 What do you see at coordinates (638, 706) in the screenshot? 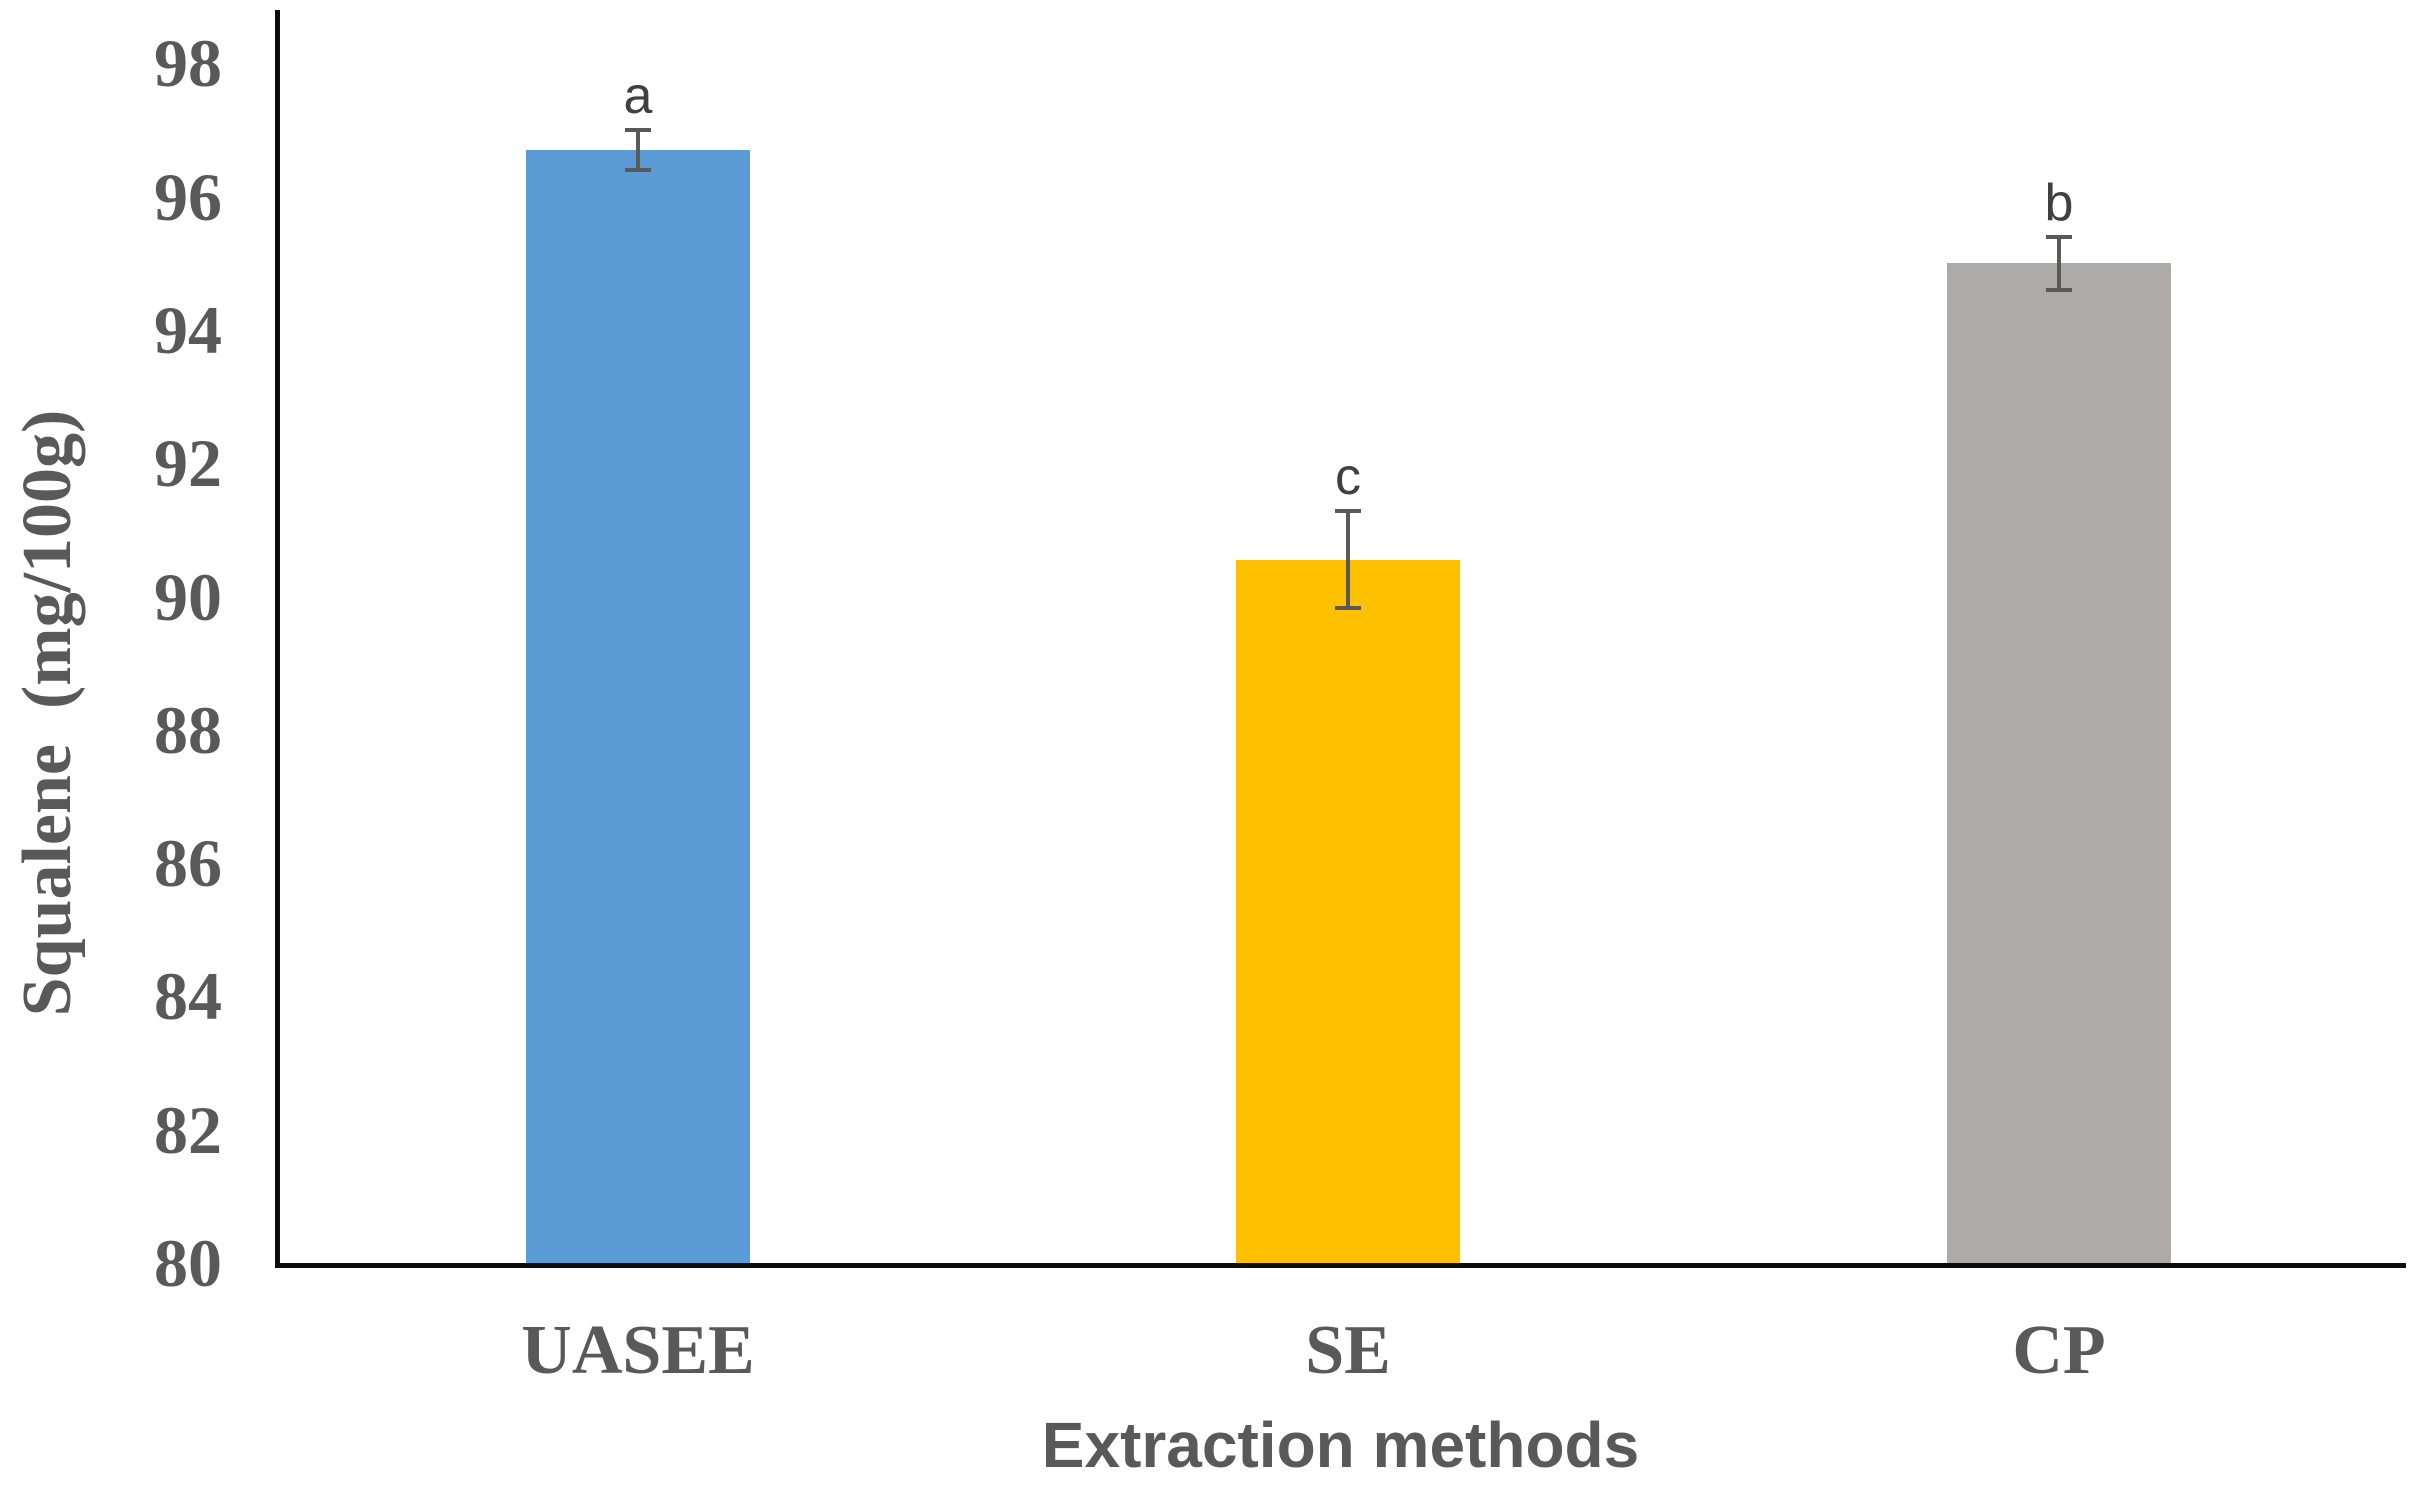
I see `bar-uasee` at bounding box center [638, 706].